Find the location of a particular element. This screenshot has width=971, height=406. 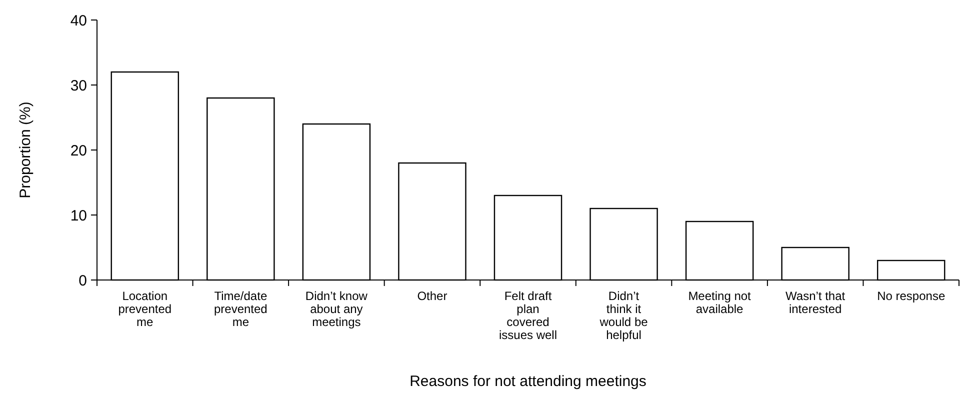

x-tick-label: Meeting not available is located at coordinates (720, 302).